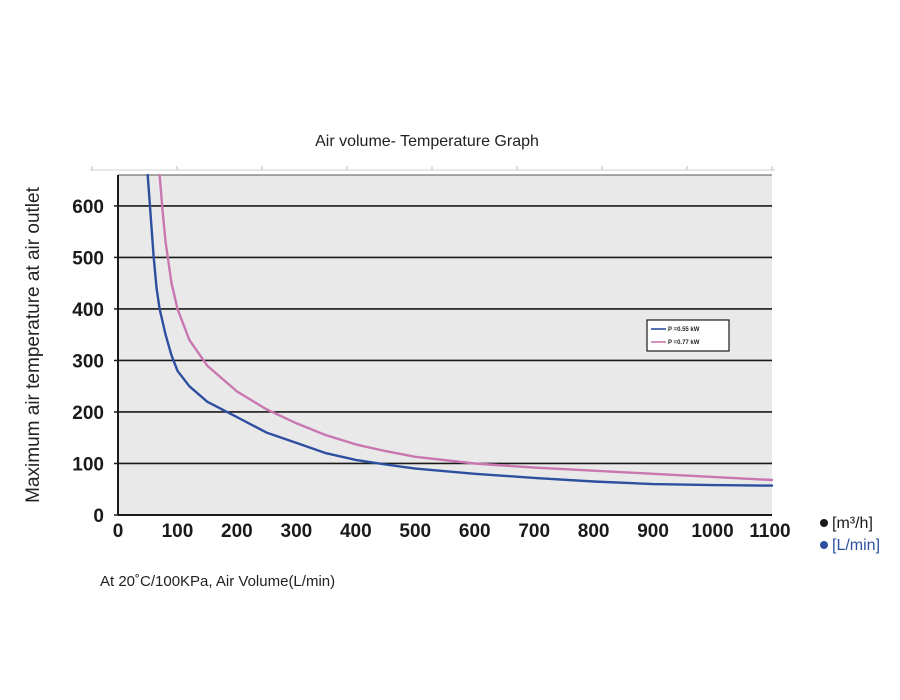 The image size is (900, 700). I want to click on x-tick-label: 200, so click(237, 531).